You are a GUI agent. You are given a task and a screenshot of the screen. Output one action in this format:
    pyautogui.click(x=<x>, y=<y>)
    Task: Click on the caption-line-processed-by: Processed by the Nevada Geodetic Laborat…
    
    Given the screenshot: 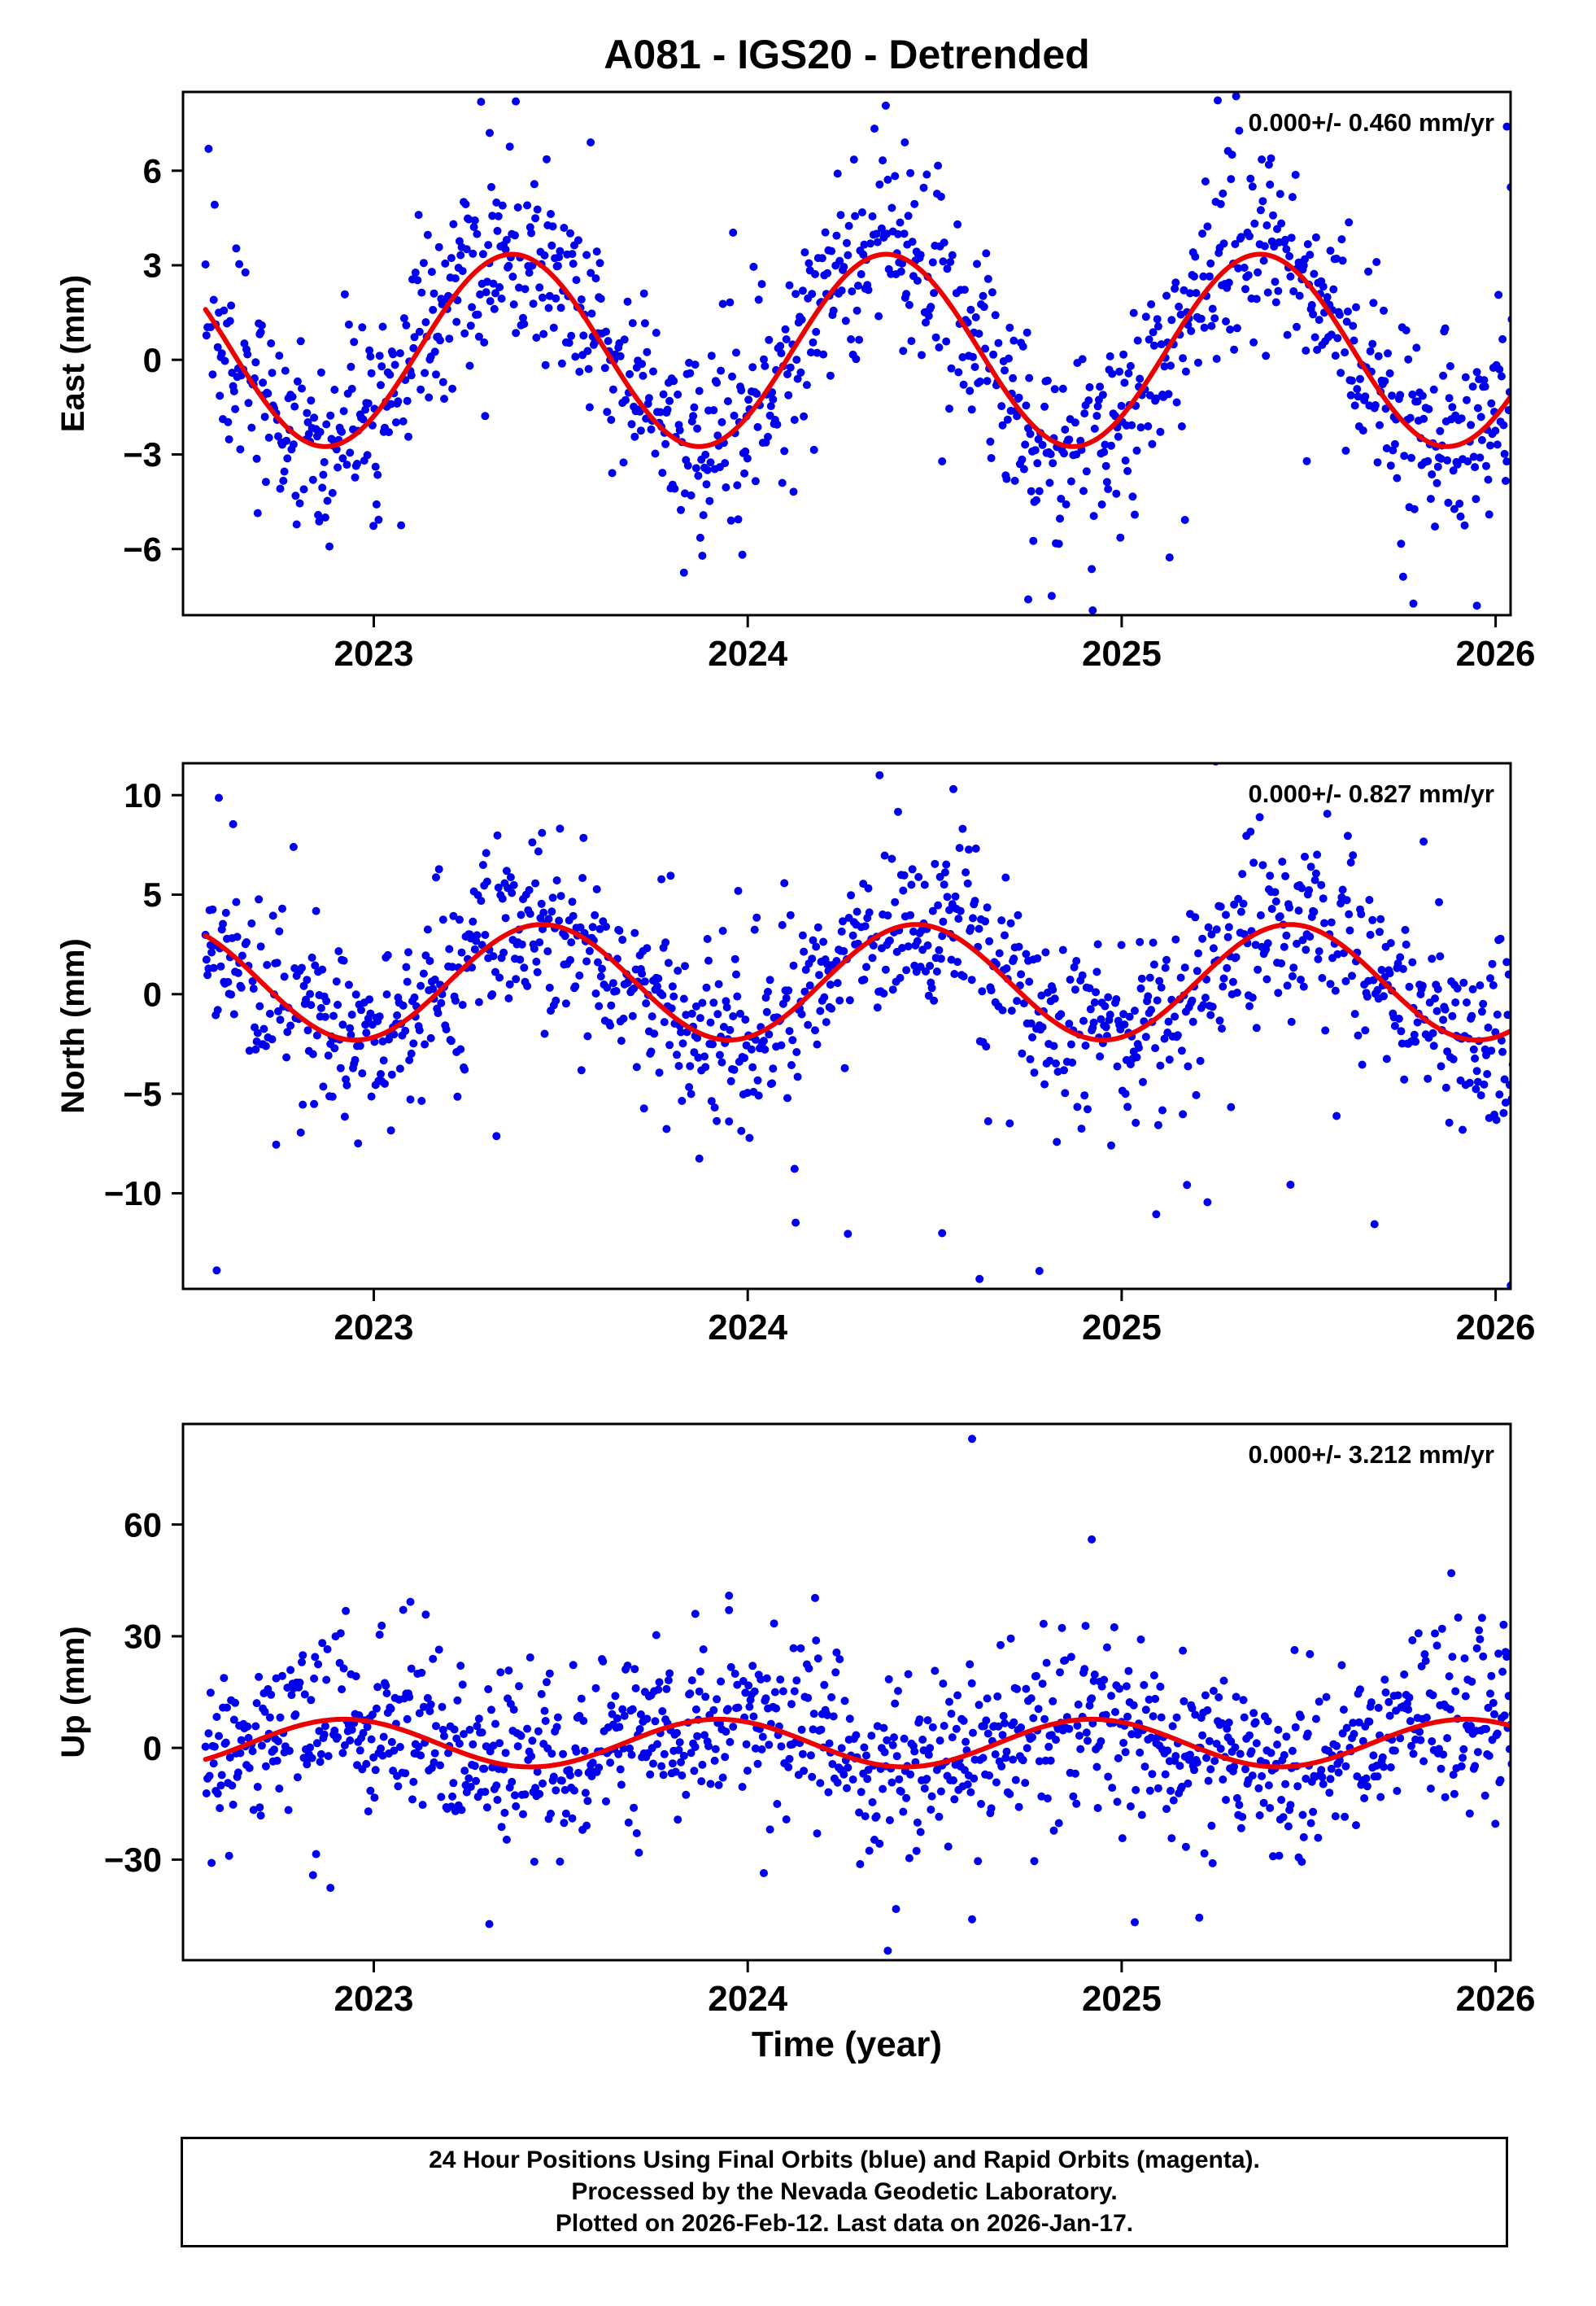 What is the action you would take?
    pyautogui.click(x=845, y=2191)
    